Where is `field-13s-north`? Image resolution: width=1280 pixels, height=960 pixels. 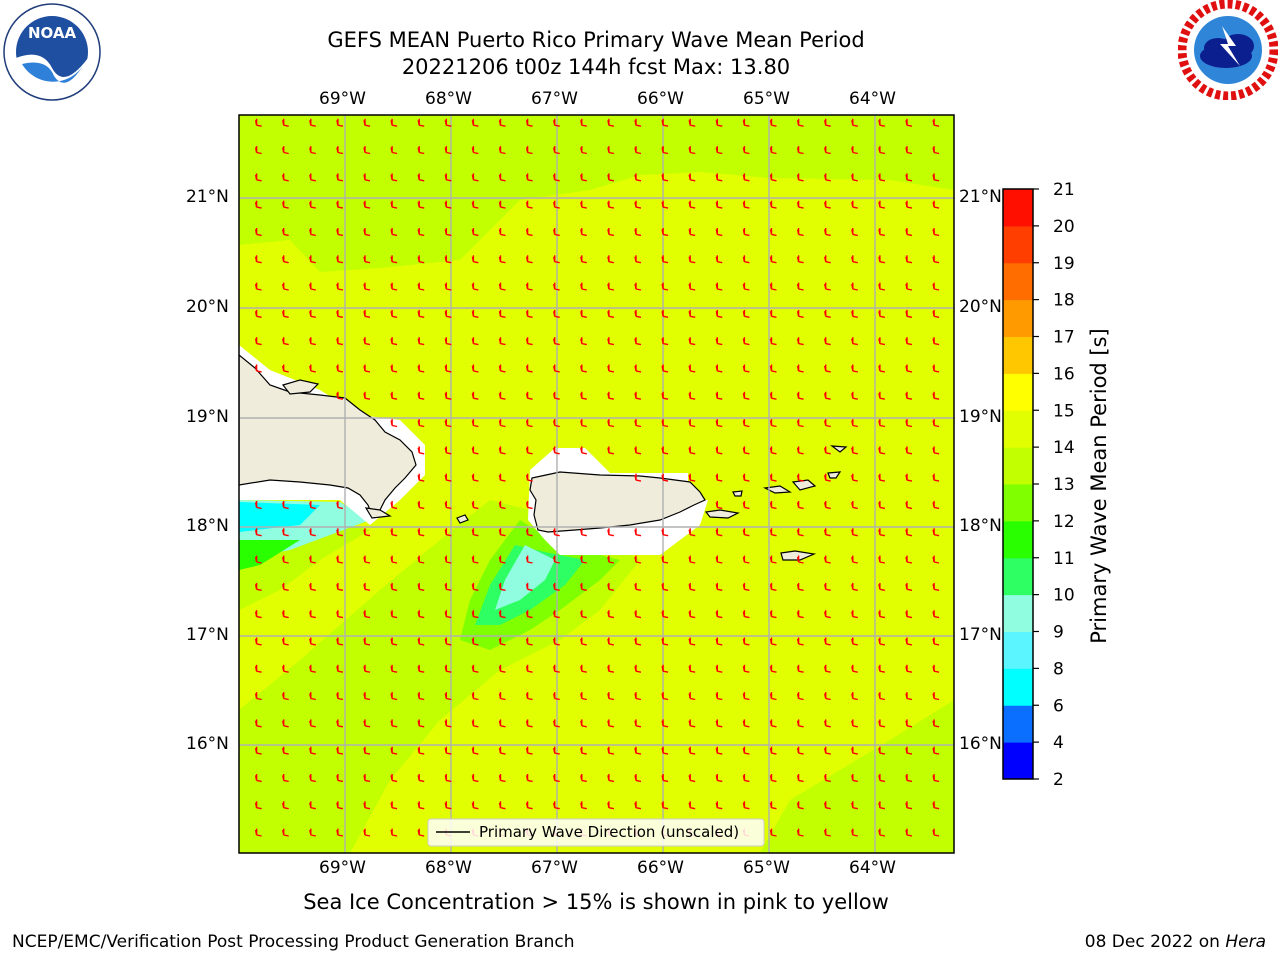
field-13s-north is located at coordinates (596, 193).